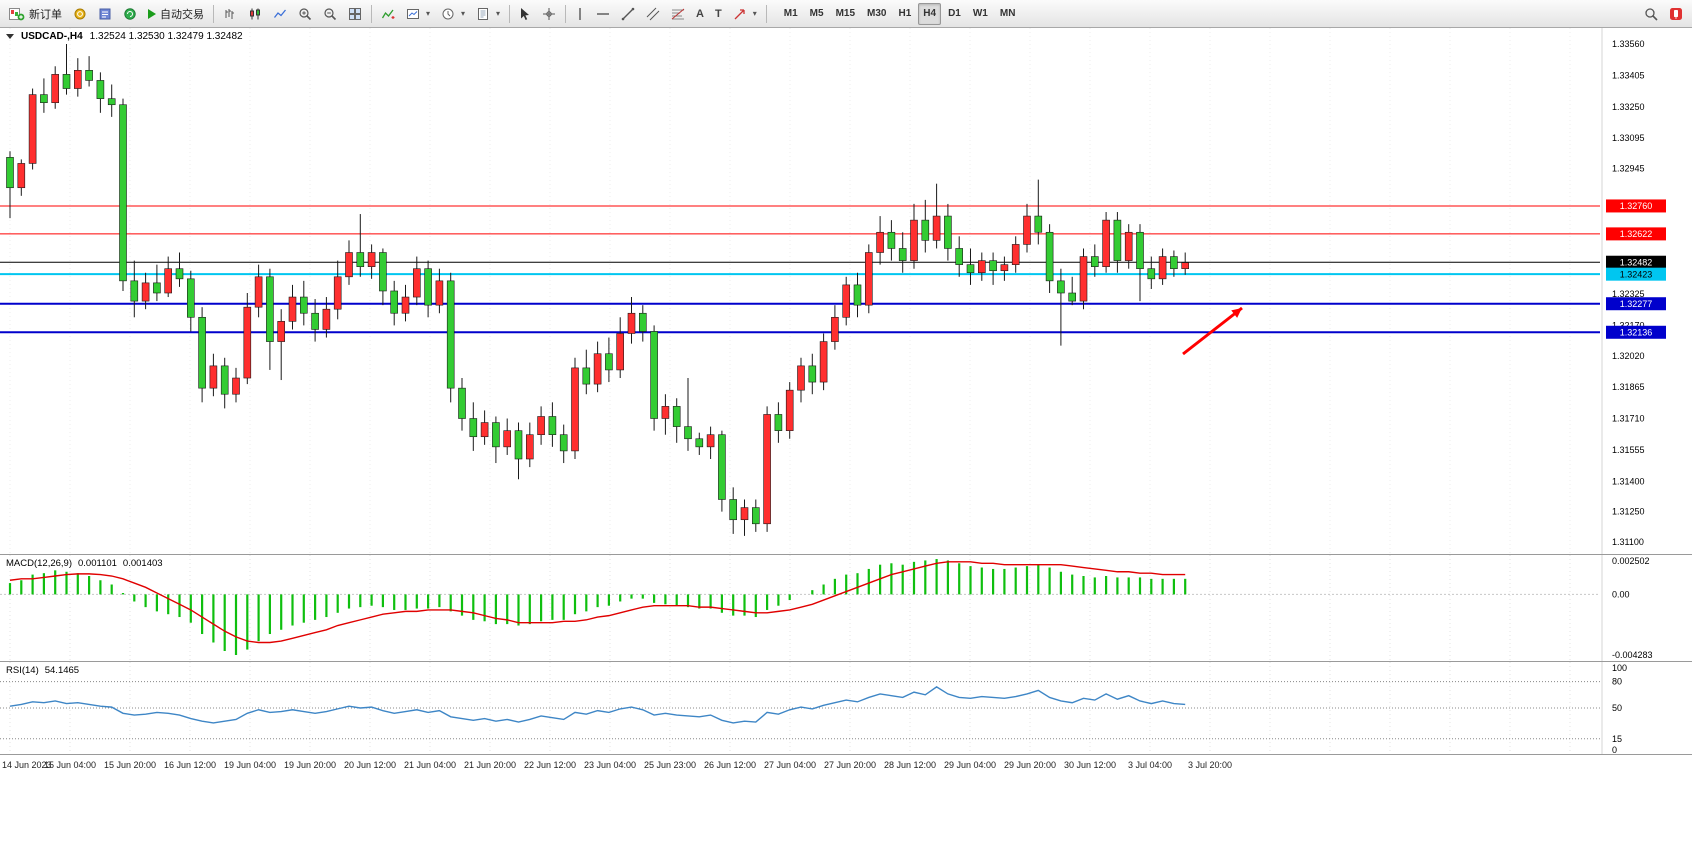 The width and height of the screenshot is (1692, 843). Describe the element at coordinates (930, 13) in the screenshot. I see `timeframe-h4-button: H4` at that location.